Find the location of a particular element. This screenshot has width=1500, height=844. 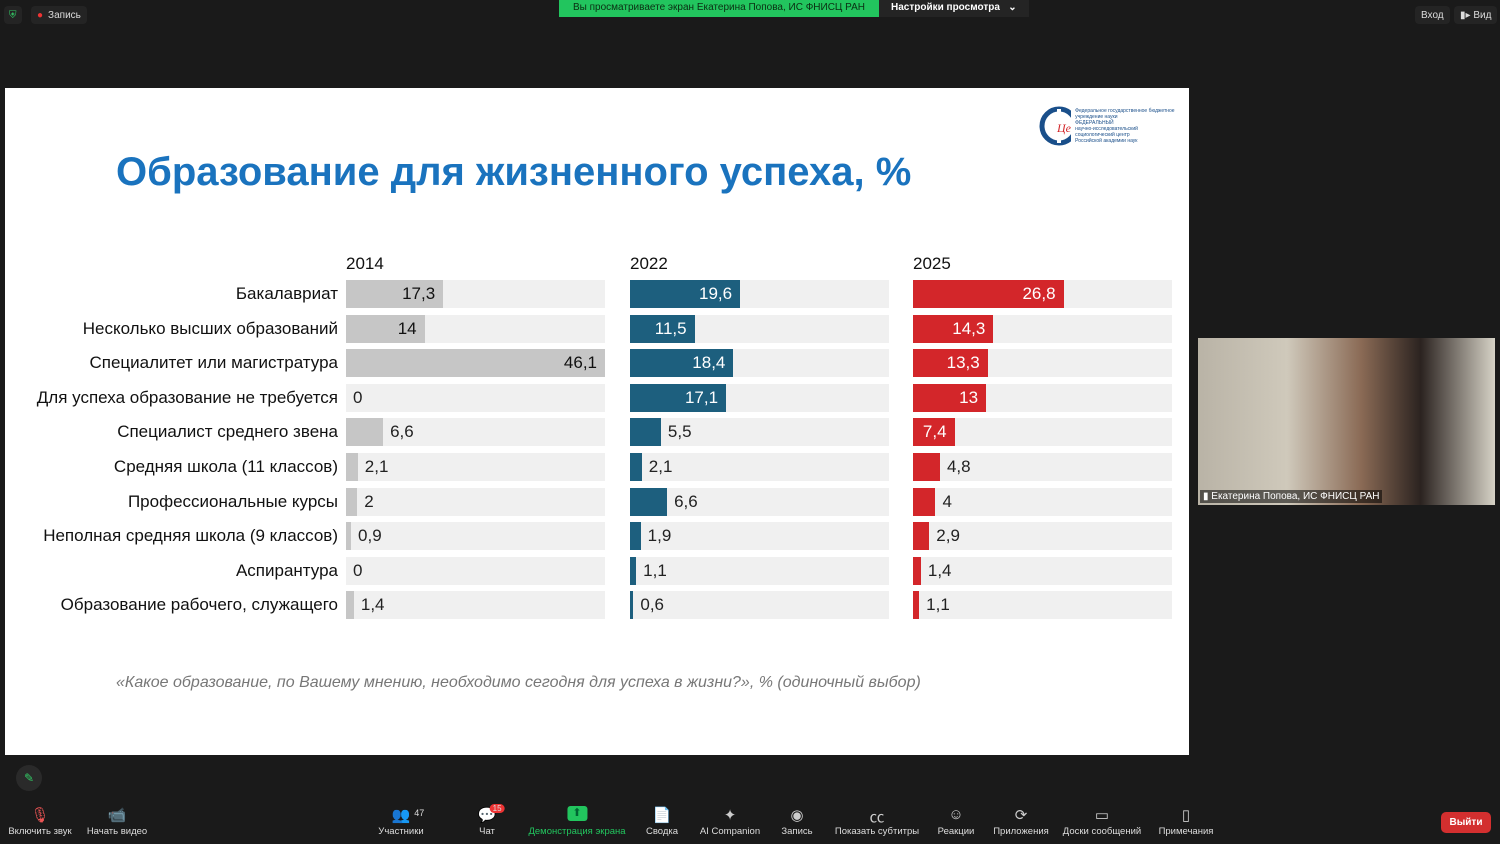

toolbar-label: Показать субтитры is located at coordinates (877, 831).